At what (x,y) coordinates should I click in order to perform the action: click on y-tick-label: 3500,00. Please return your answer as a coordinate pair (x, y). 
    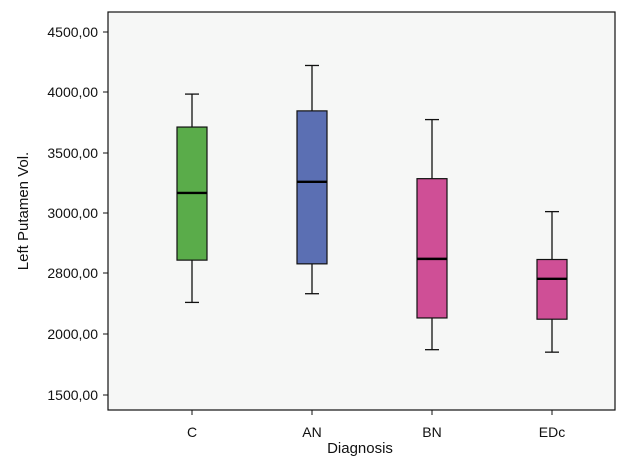
    Looking at the image, I should click on (72, 153).